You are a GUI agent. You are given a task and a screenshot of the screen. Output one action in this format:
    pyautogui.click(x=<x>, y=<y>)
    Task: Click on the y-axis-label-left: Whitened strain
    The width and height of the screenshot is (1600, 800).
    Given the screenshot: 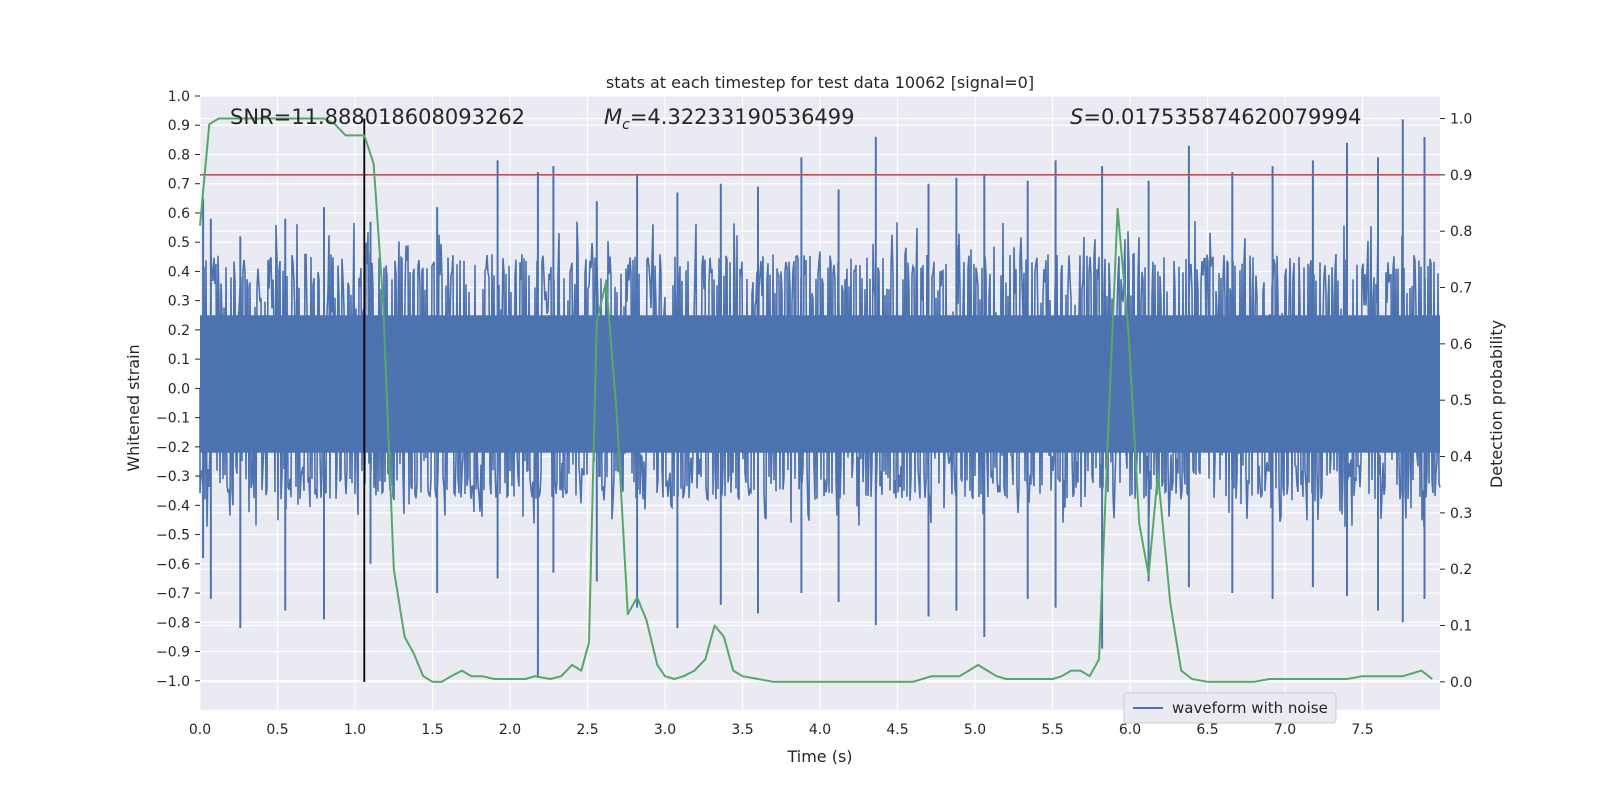 What is the action you would take?
    pyautogui.click(x=133, y=407)
    